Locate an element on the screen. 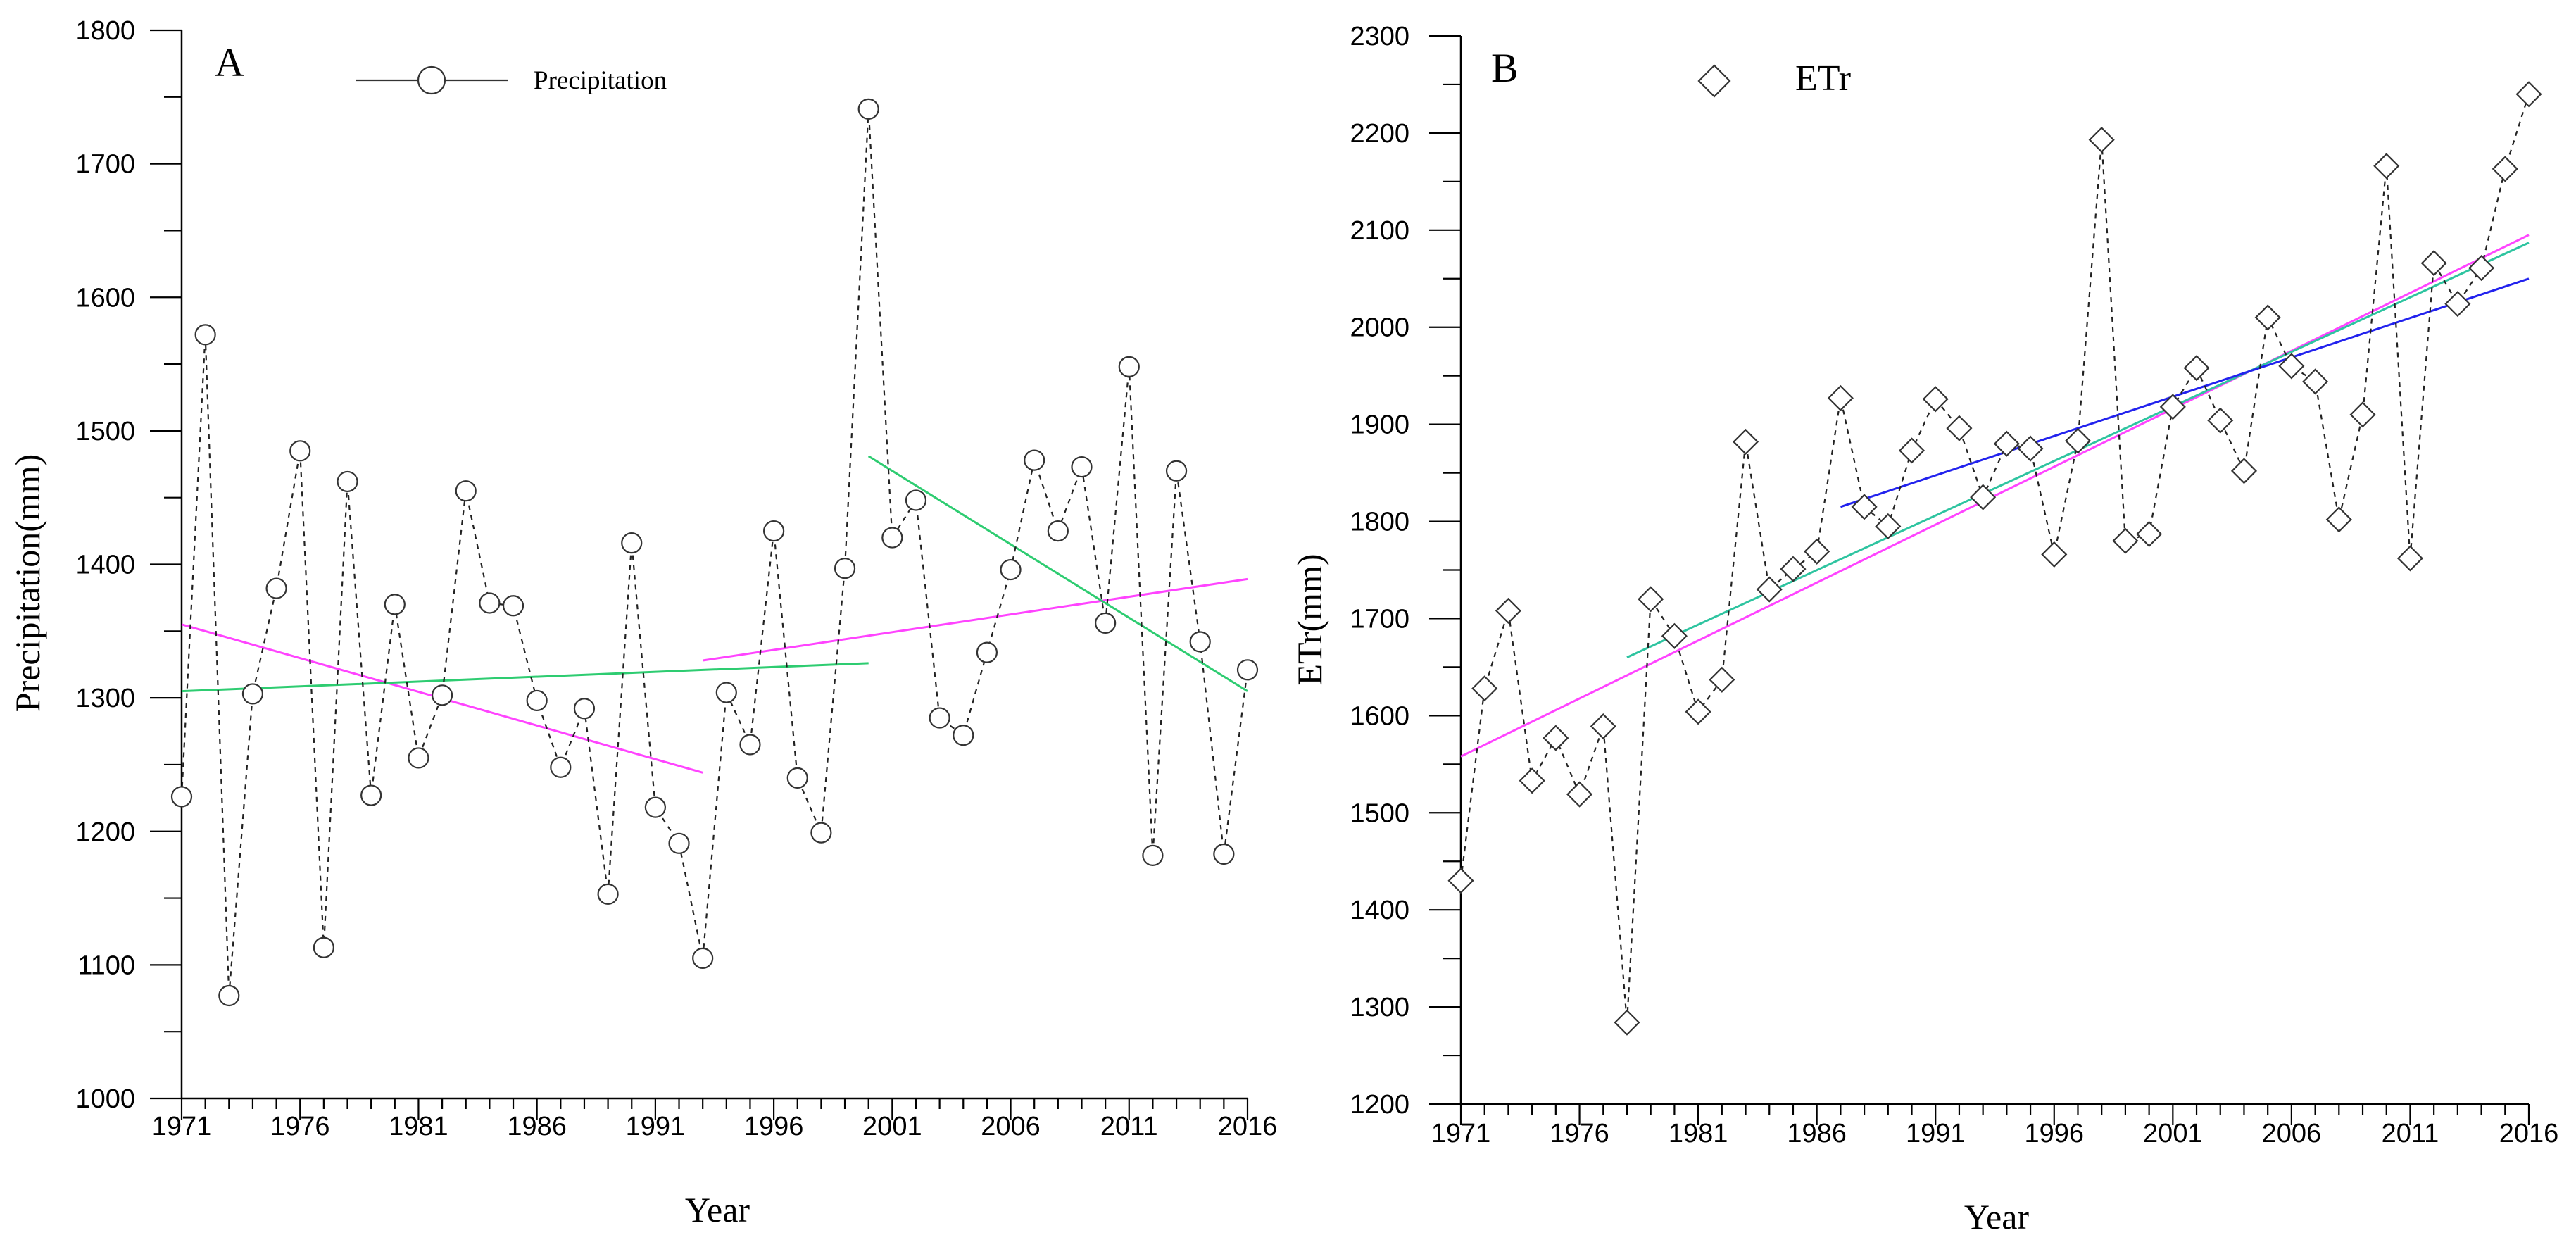 This screenshot has width=2576, height=1247. panel-b-y-tick-label: 1500 is located at coordinates (1379, 813).